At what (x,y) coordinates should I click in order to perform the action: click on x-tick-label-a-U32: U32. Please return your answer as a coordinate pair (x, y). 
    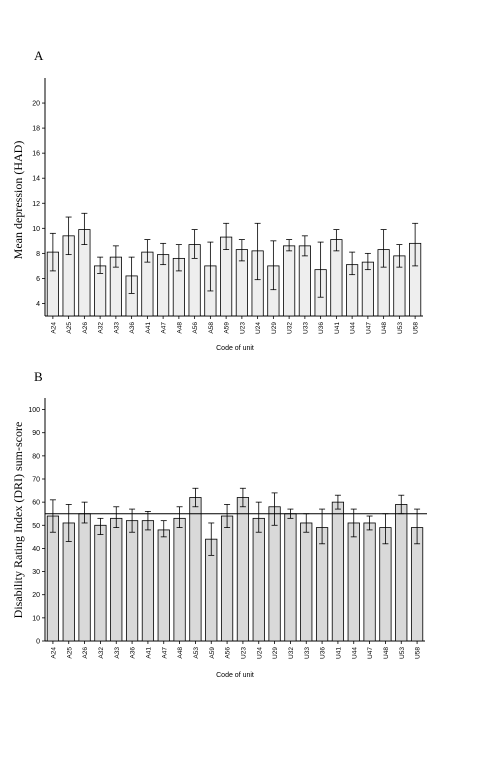
    Looking at the image, I should click on (290, 328).